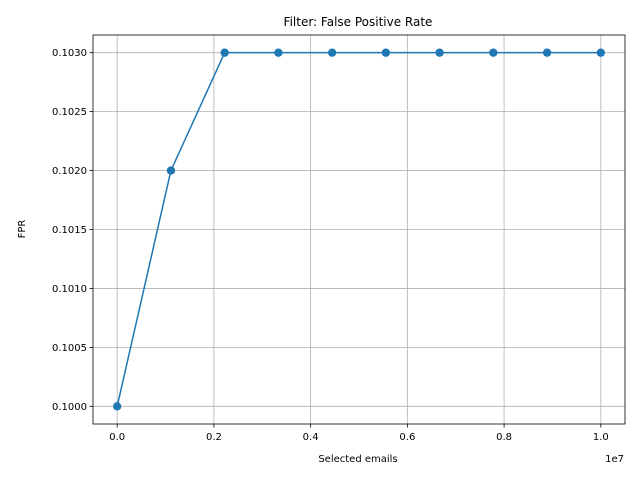 The height and width of the screenshot is (480, 640). I want to click on x-axis-label: Selected emails, so click(357, 459).